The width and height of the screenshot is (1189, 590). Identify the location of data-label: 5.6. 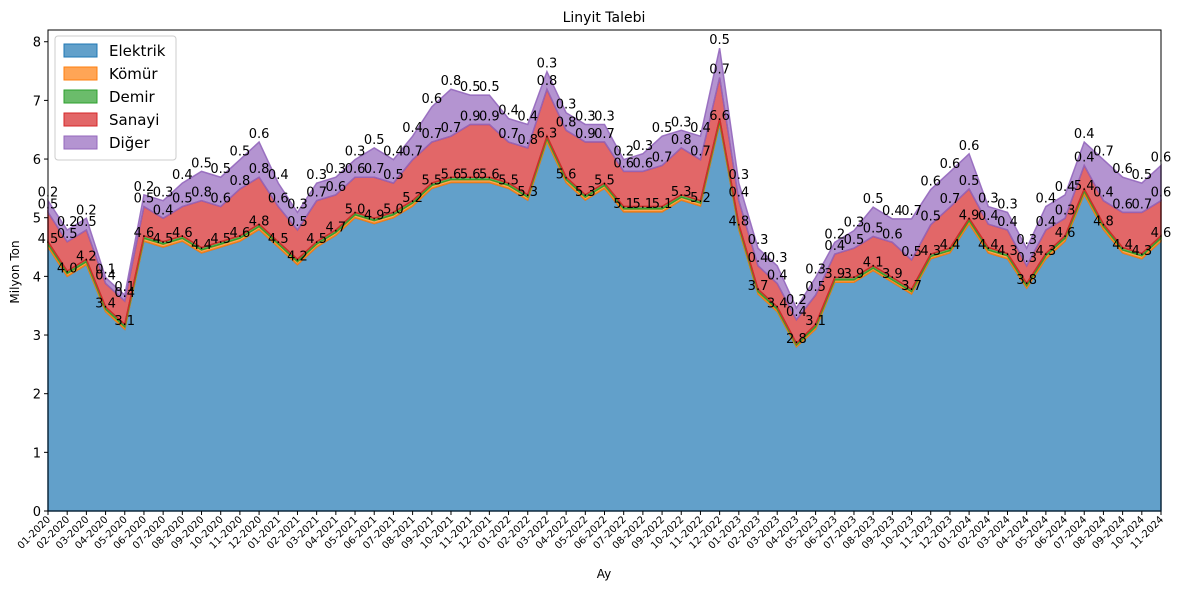
(470, 175).